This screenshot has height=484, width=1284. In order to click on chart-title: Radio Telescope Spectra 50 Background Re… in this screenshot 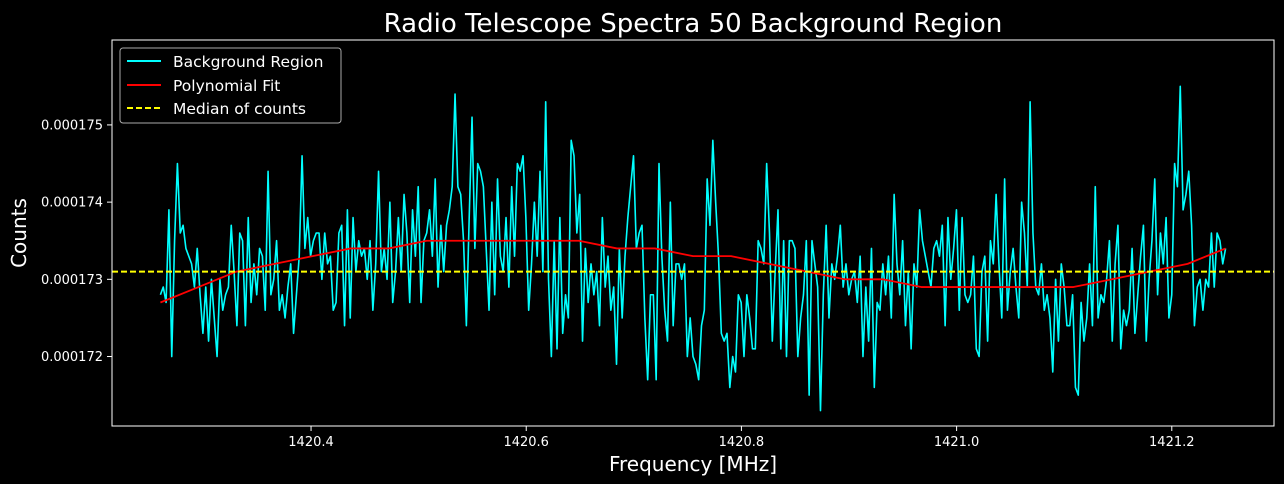, I will do `click(693, 24)`.